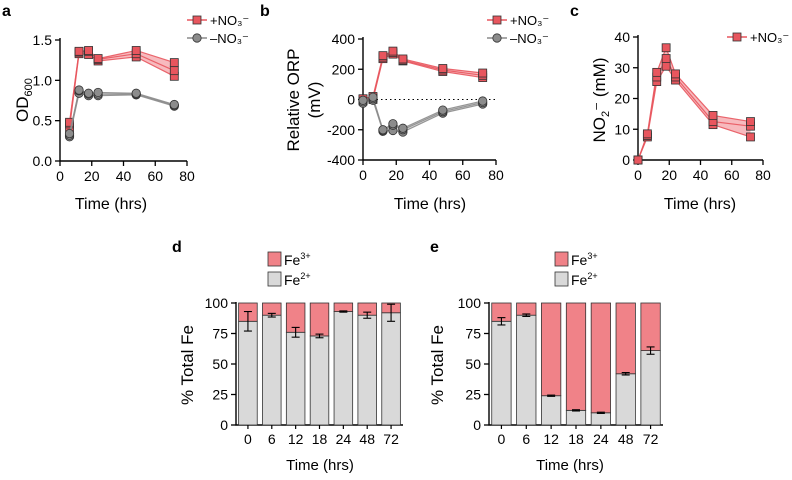 The height and width of the screenshot is (480, 792). What do you see at coordinates (626, 439) in the screenshot?
I see `panel-e-xtick-label: 48` at bounding box center [626, 439].